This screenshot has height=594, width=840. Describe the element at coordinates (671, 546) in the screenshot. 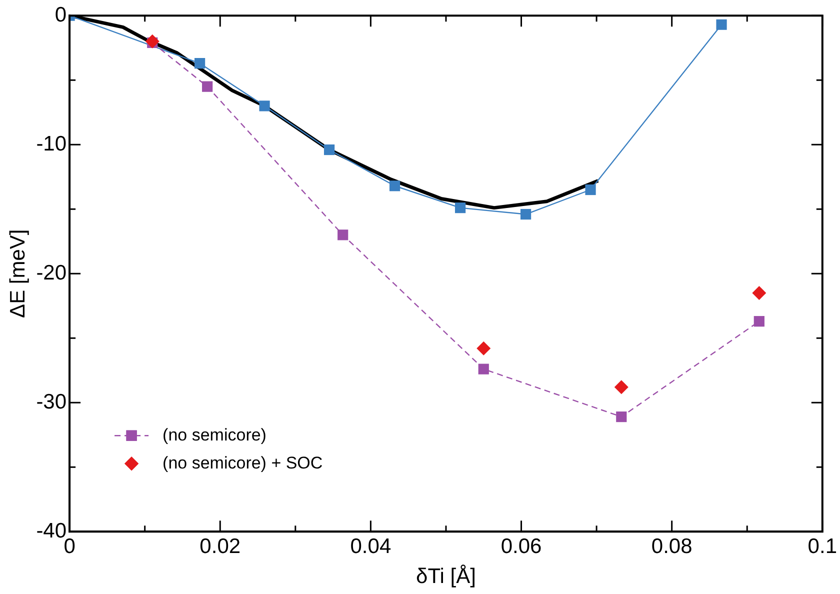

I see `x-tick-label: 0.08` at that location.